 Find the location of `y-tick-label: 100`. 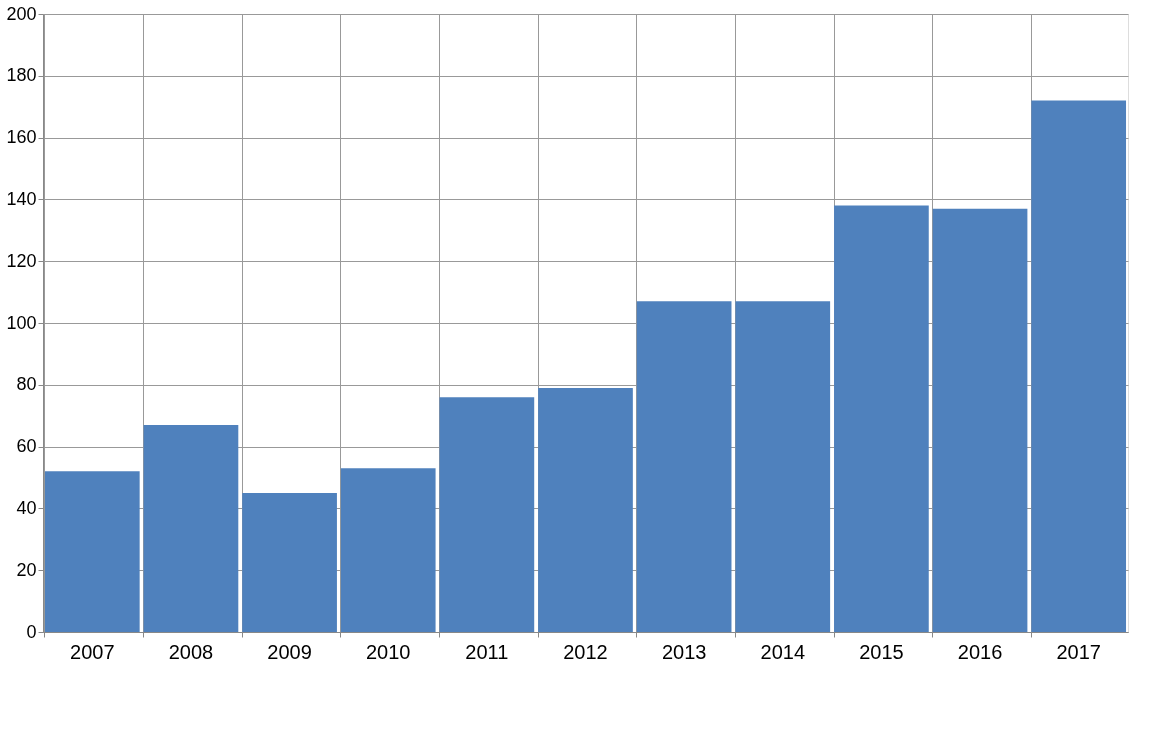

y-tick-label: 100 is located at coordinates (21, 322).